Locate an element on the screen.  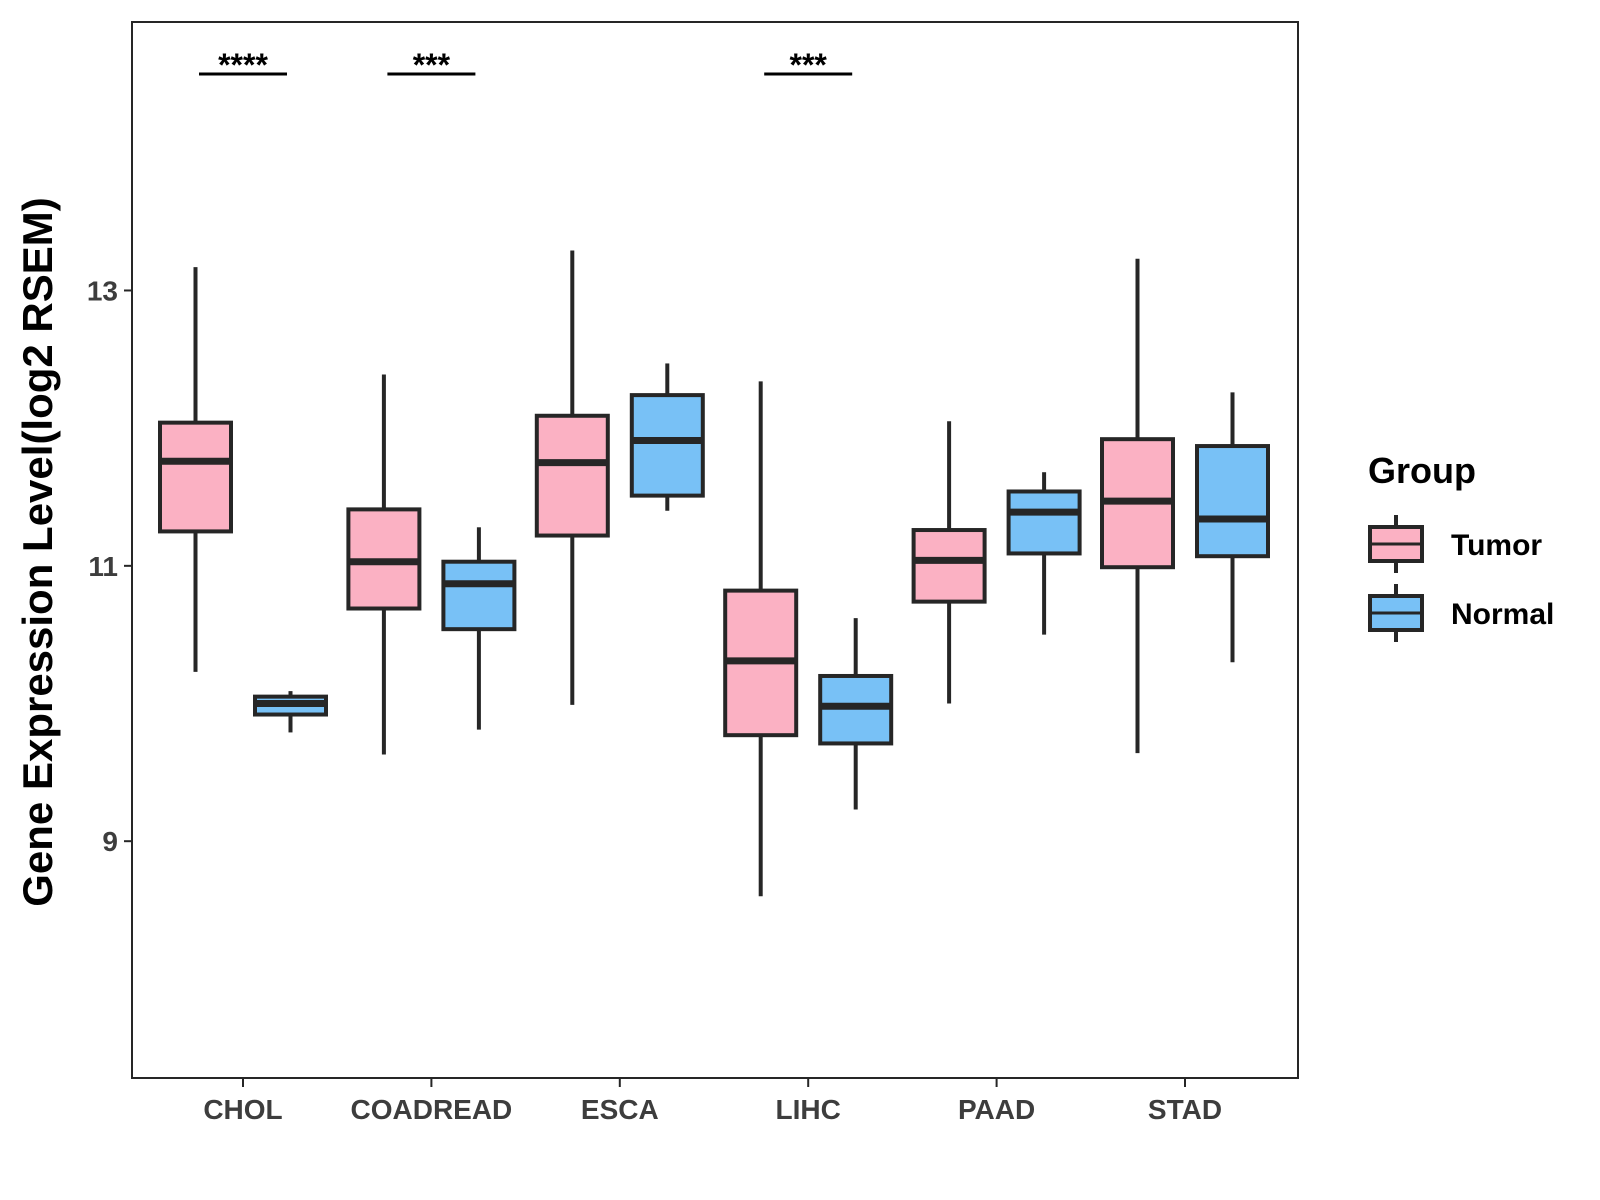
x-tick-label: COADREAD is located at coordinates (432, 1109).